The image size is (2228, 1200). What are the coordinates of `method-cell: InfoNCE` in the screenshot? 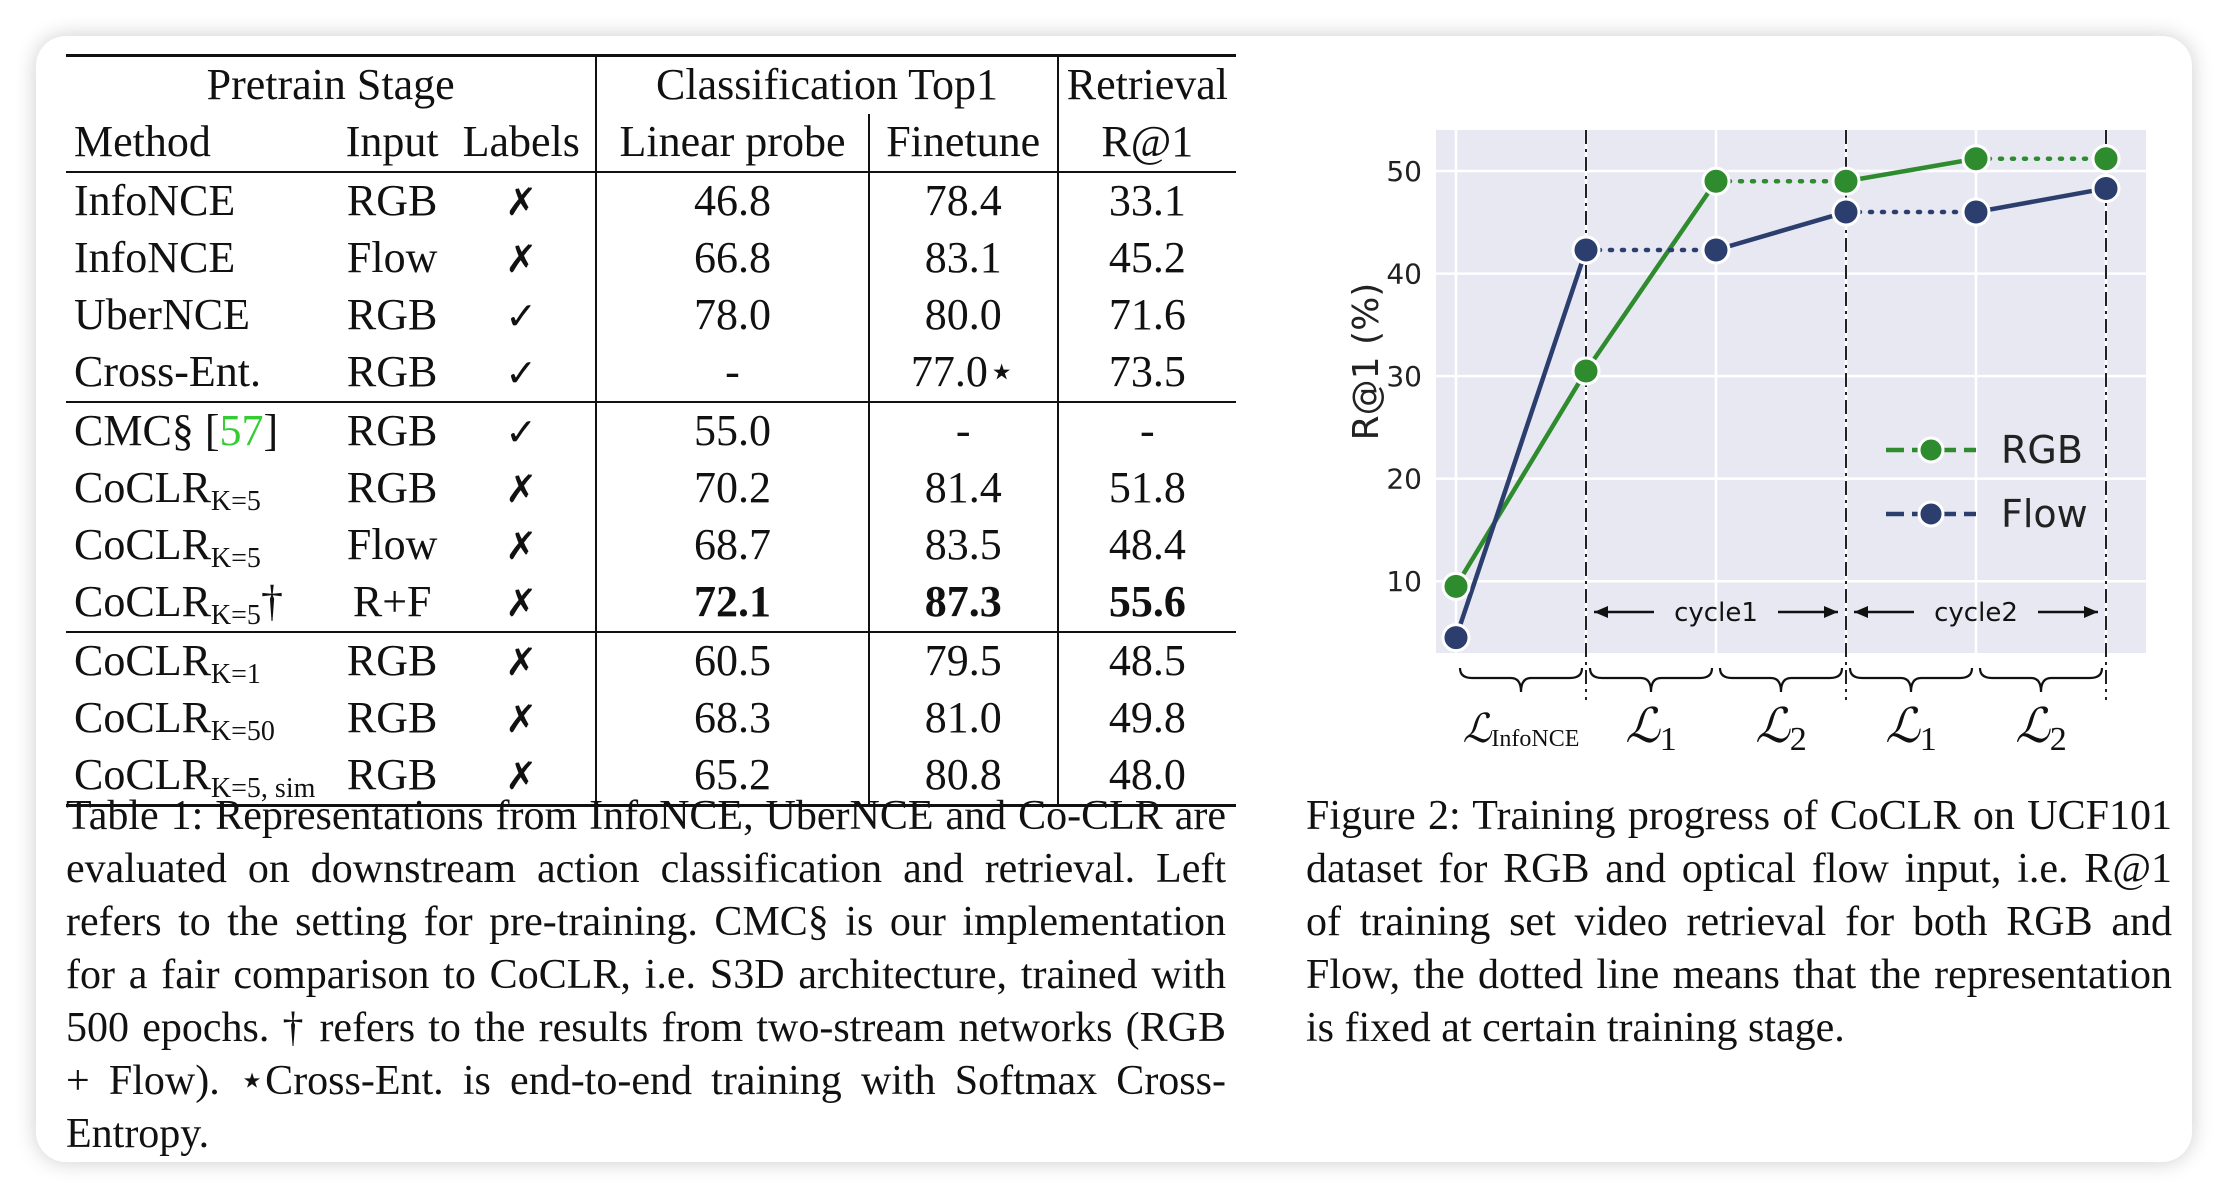 It's located at (201, 258).